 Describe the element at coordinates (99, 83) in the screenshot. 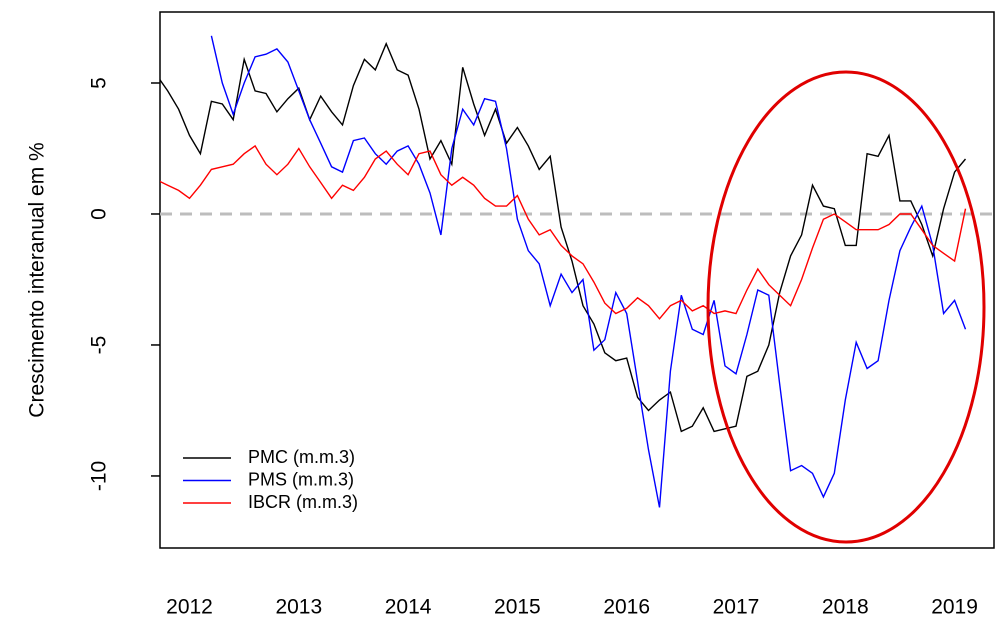

I see `y-tick-label: 5` at that location.